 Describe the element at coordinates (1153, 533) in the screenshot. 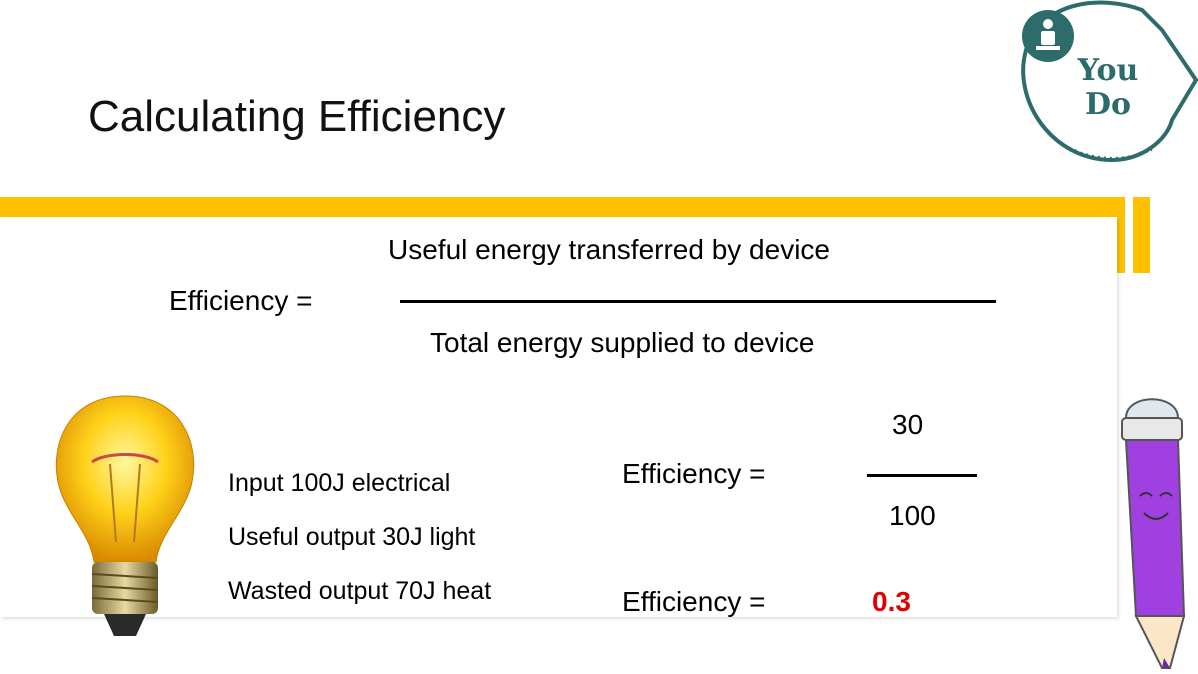

I see `pencil-character-icon` at that location.